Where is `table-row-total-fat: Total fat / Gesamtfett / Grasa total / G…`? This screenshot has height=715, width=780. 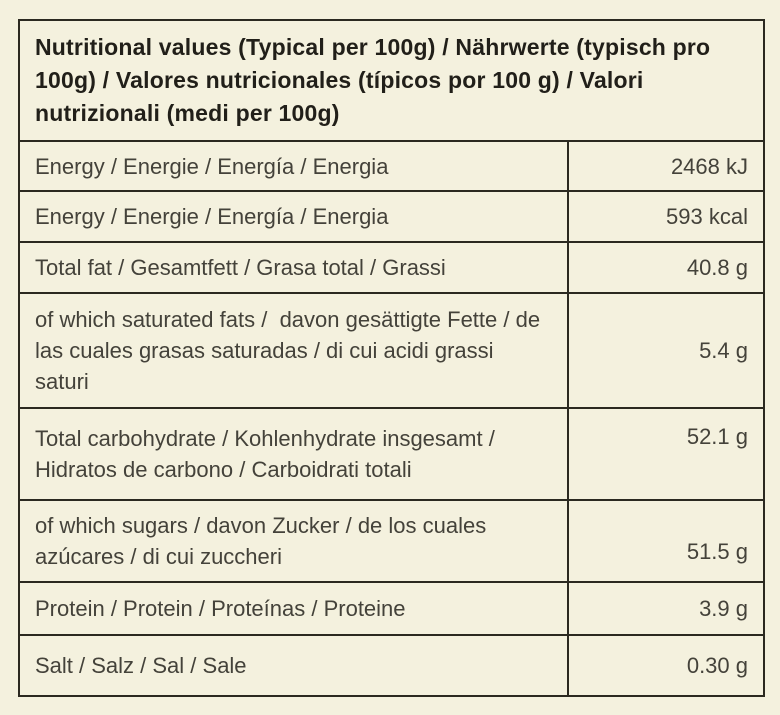
table-row-total-fat: Total fat / Gesamtfett / Grasa total / G… is located at coordinates (391, 269).